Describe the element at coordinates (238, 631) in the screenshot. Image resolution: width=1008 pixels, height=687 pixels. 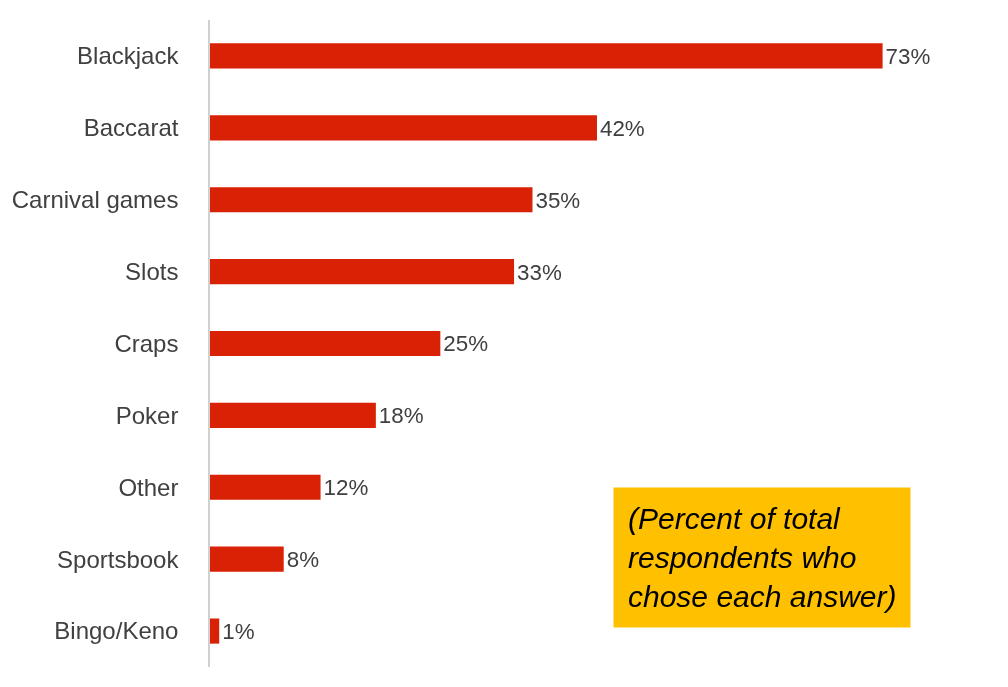
I see `data-label: 1%` at that location.